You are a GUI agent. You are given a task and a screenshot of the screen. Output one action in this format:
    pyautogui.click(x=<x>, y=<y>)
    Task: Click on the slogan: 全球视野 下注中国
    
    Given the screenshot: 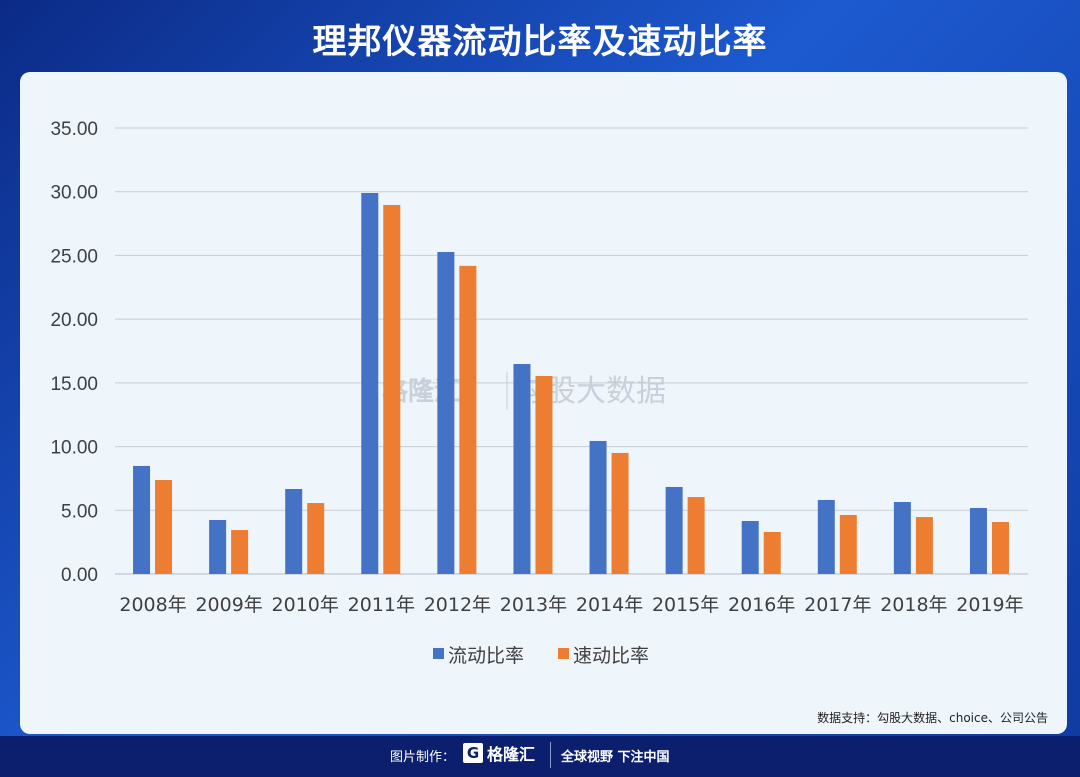 What is the action you would take?
    pyautogui.click(x=615, y=757)
    